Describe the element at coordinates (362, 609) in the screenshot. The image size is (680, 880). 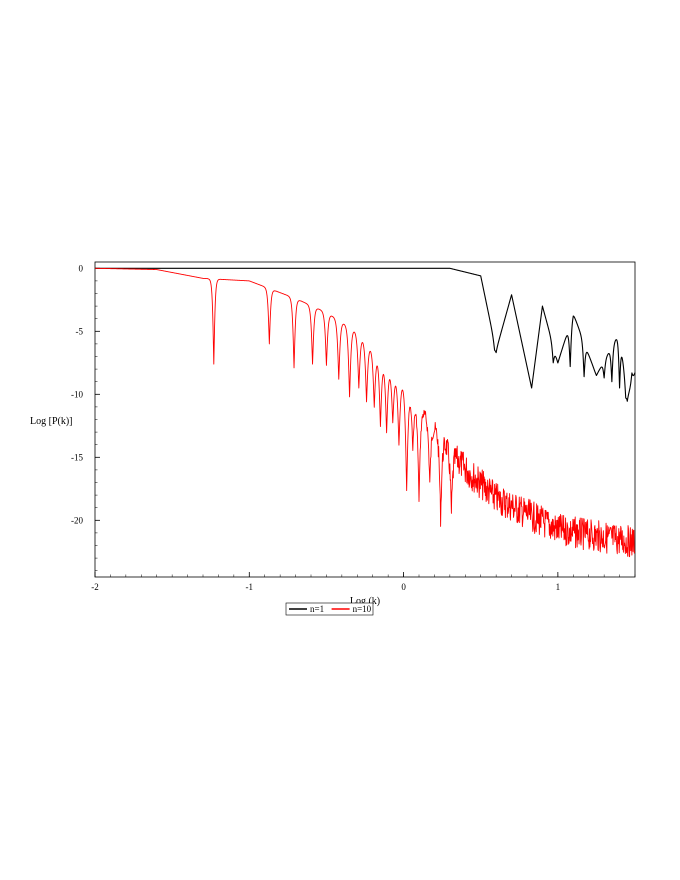
I see `legend-label: n=10` at that location.